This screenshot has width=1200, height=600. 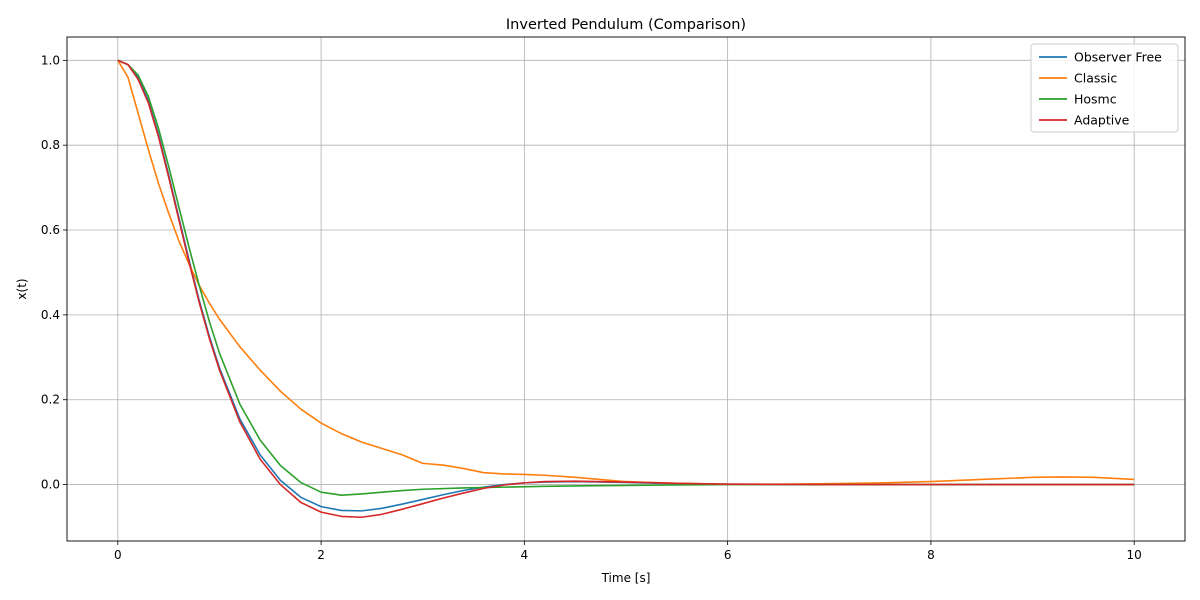 What do you see at coordinates (1095, 99) in the screenshot?
I see `legend-label: Hosmc` at bounding box center [1095, 99].